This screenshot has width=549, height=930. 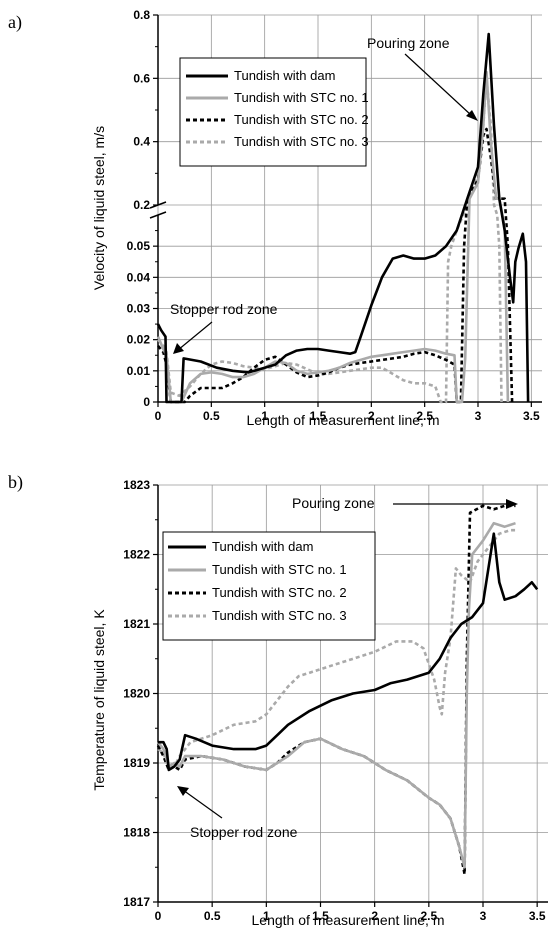 What do you see at coordinates (424, 416) in the screenshot?
I see `velocity-x-tick-label: 2.5` at bounding box center [424, 416].